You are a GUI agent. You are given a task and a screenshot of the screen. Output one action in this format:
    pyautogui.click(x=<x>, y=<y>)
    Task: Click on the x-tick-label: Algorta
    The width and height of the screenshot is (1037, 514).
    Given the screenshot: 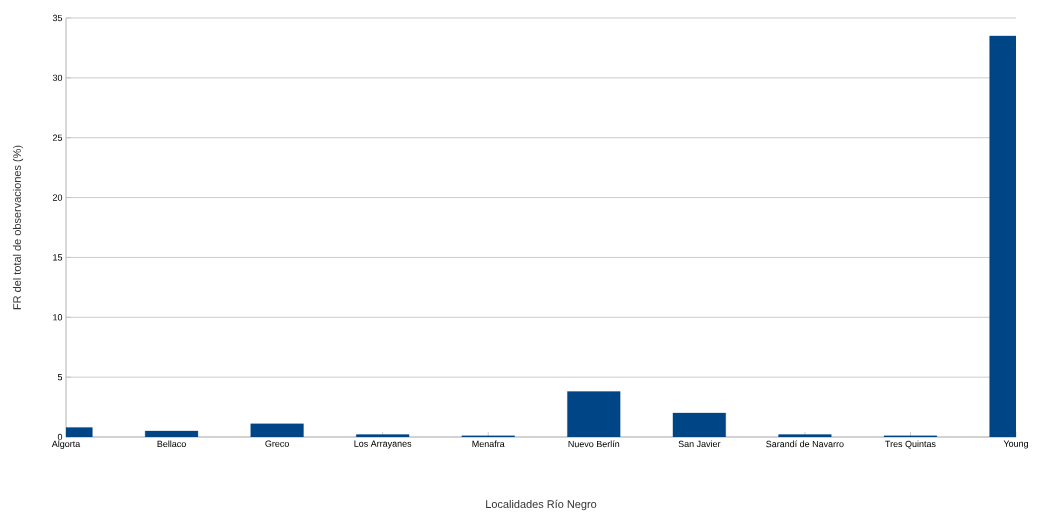 What is the action you would take?
    pyautogui.click(x=66, y=444)
    